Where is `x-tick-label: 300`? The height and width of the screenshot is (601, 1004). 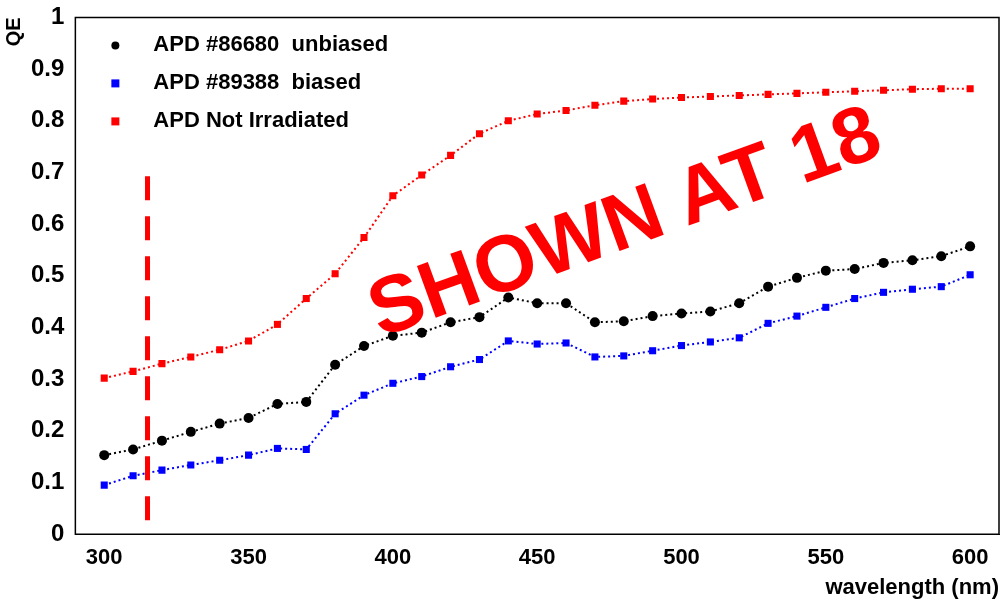
x-tick-label: 300 is located at coordinates (104, 557).